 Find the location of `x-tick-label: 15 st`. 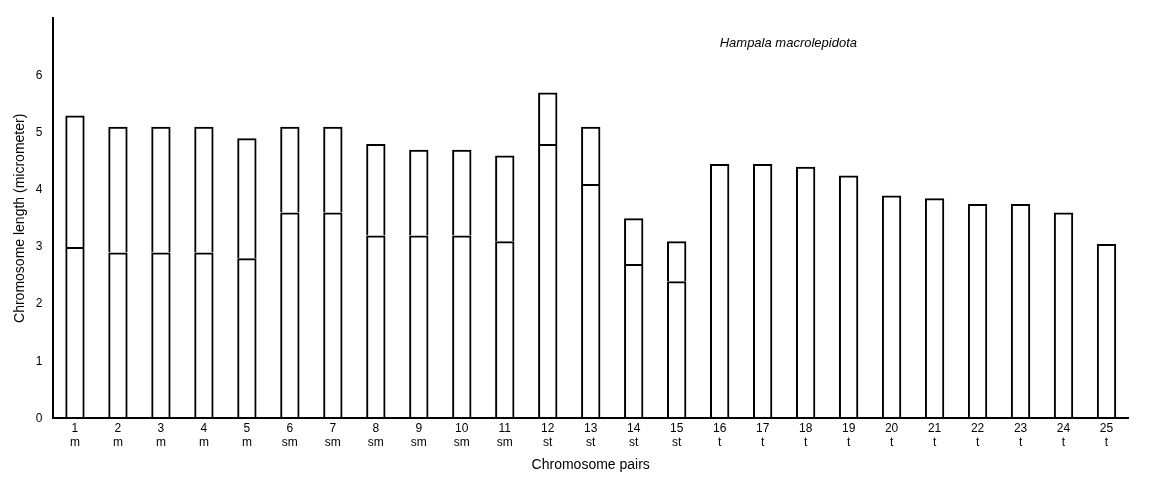

x-tick-label: 15 st is located at coordinates (677, 435).